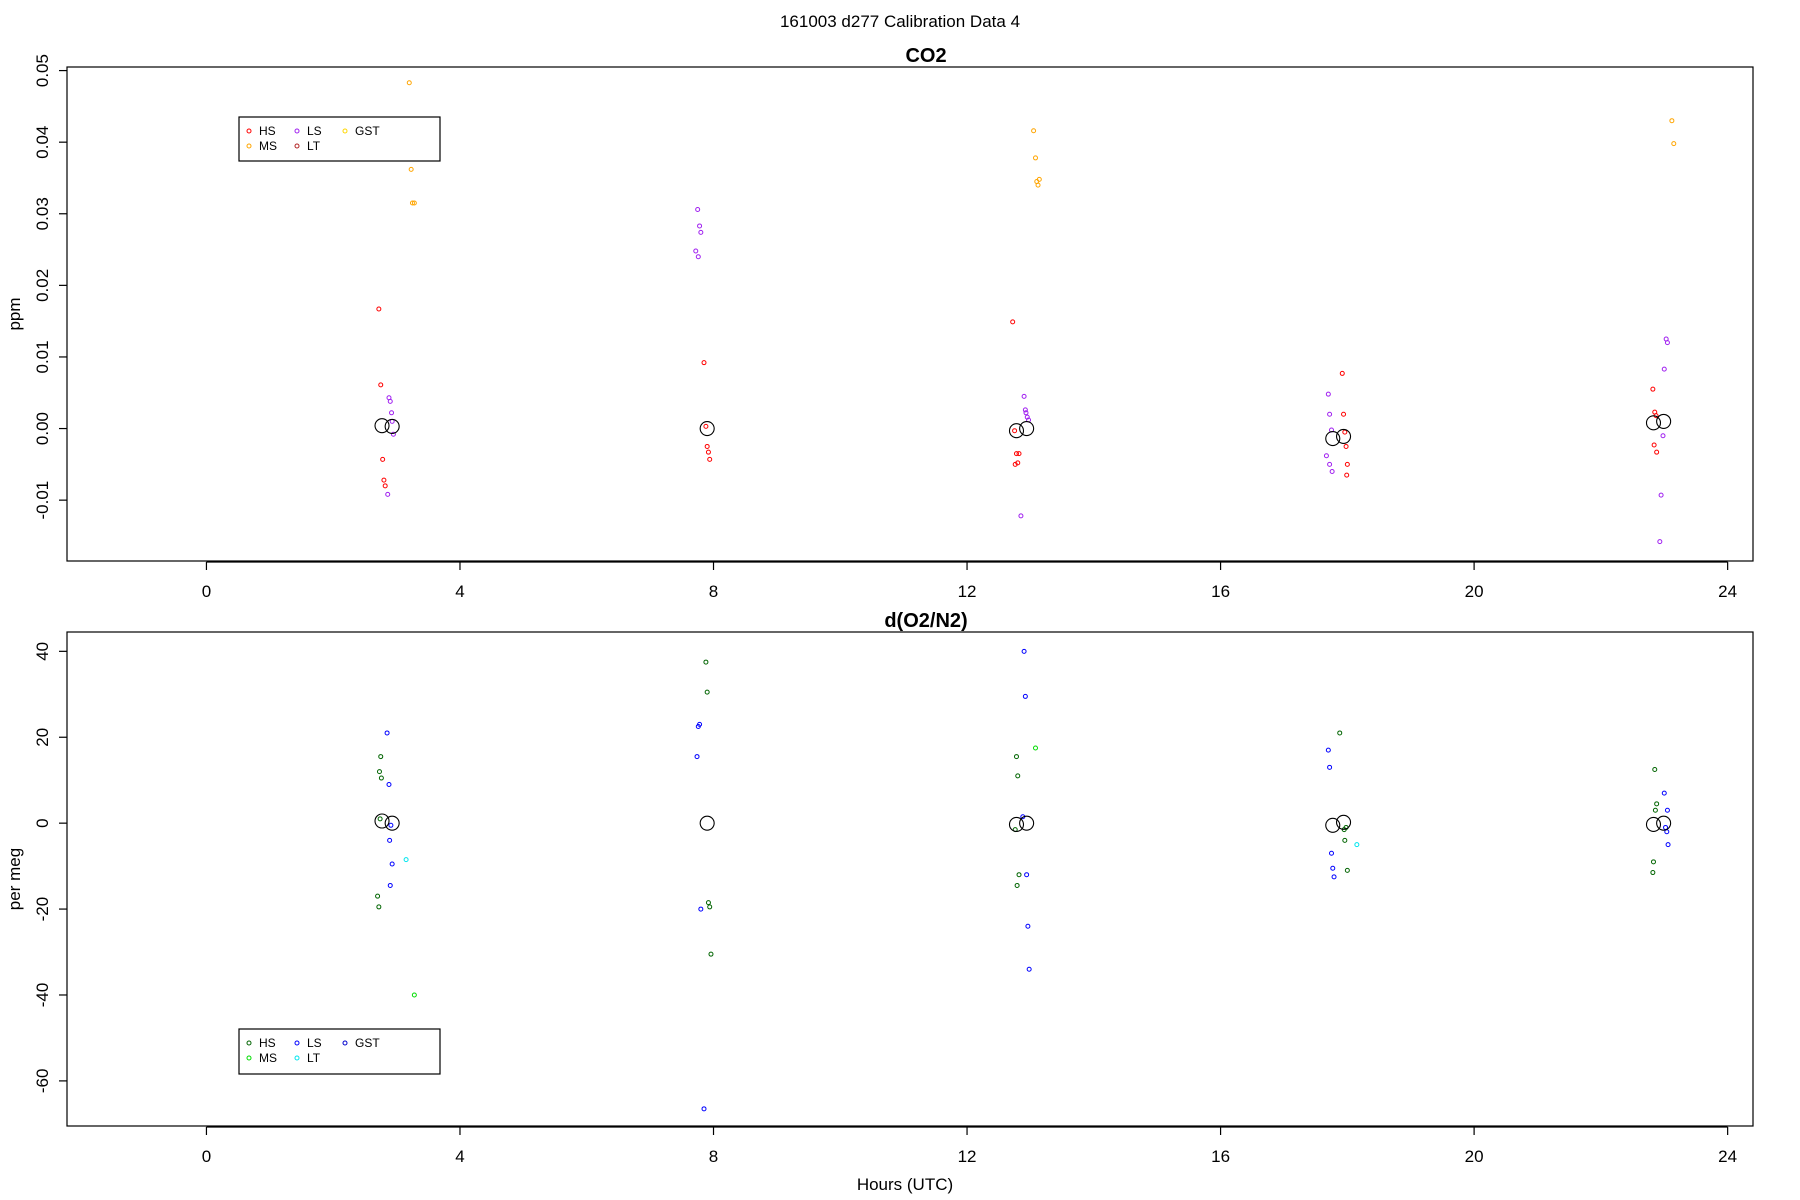 This screenshot has width=1800, height=1200. What do you see at coordinates (297, 146) in the screenshot?
I see `co2-legend-marker-lt` at bounding box center [297, 146].